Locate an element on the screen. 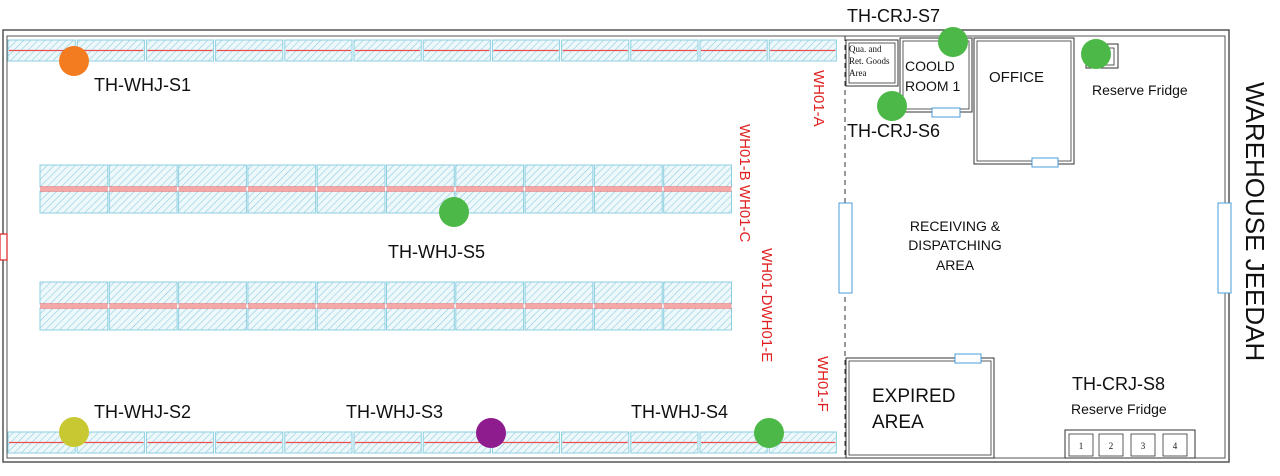 Image resolution: width=1280 pixels, height=476 pixels. fridge-cell-3: 3 is located at coordinates (1143, 446).